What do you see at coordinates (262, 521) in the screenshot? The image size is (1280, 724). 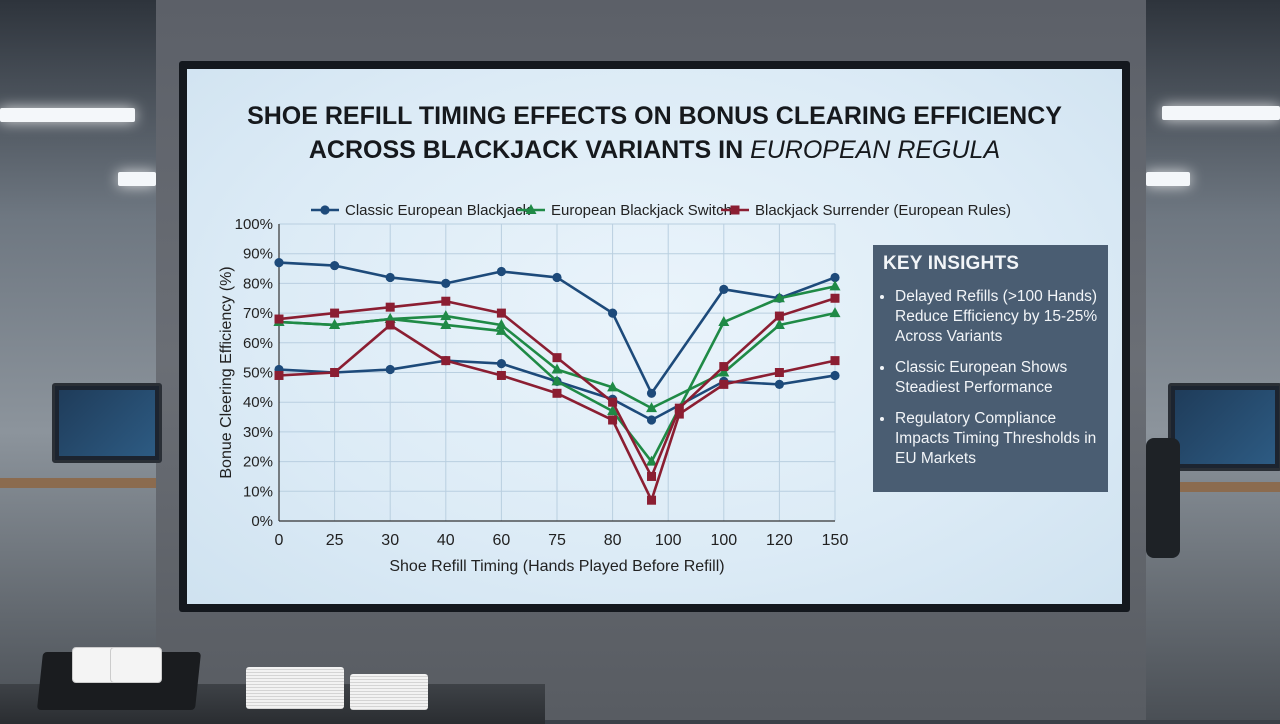 I see `y-tick-label: 0%` at bounding box center [262, 521].